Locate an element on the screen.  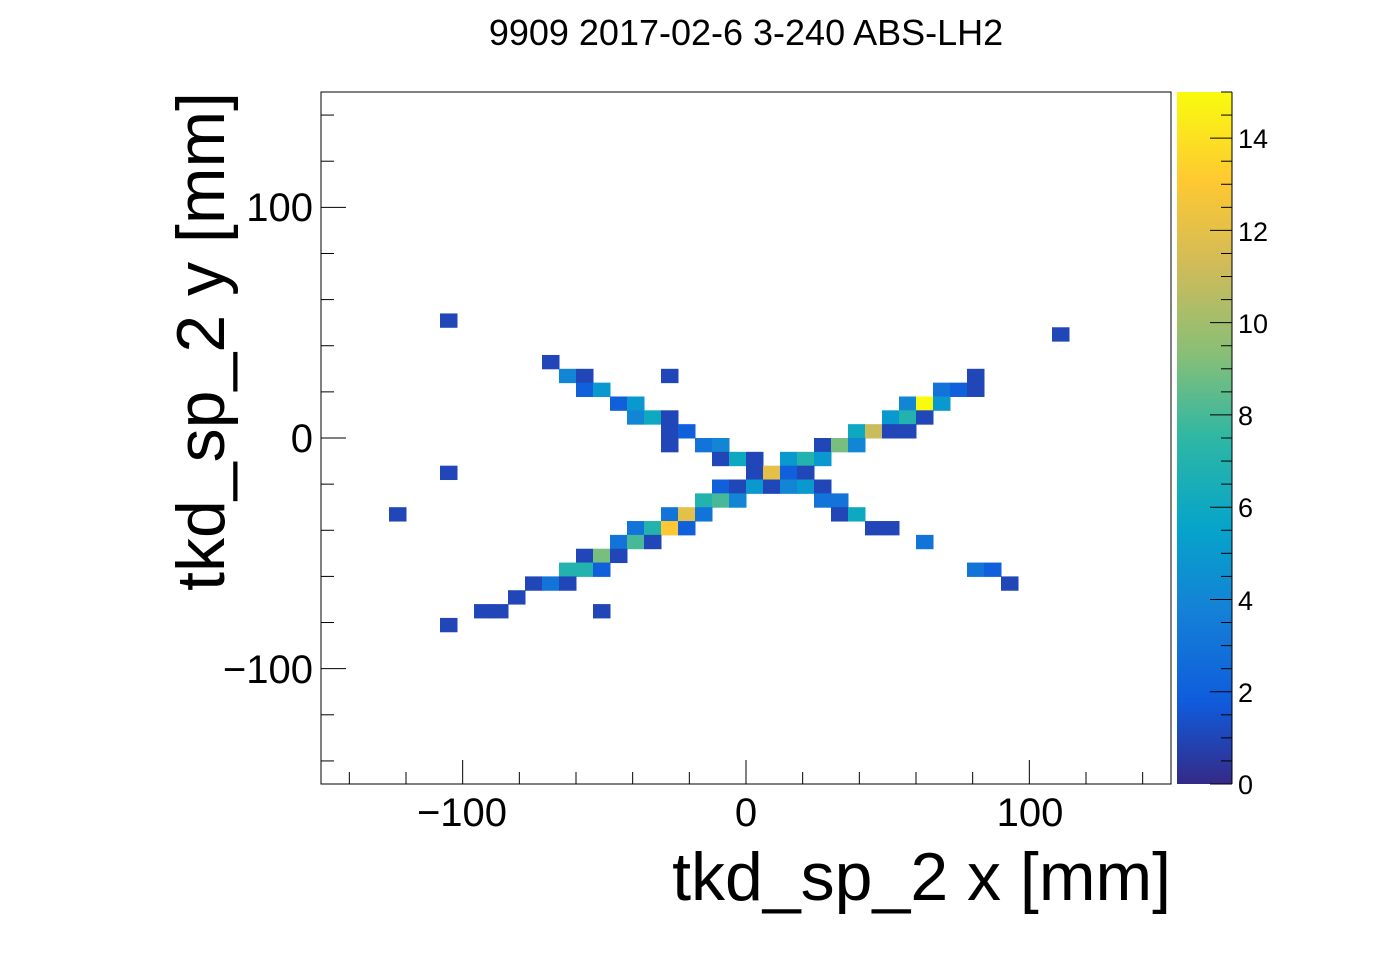
colorbar-label-6: 6 is located at coordinates (1245, 508).